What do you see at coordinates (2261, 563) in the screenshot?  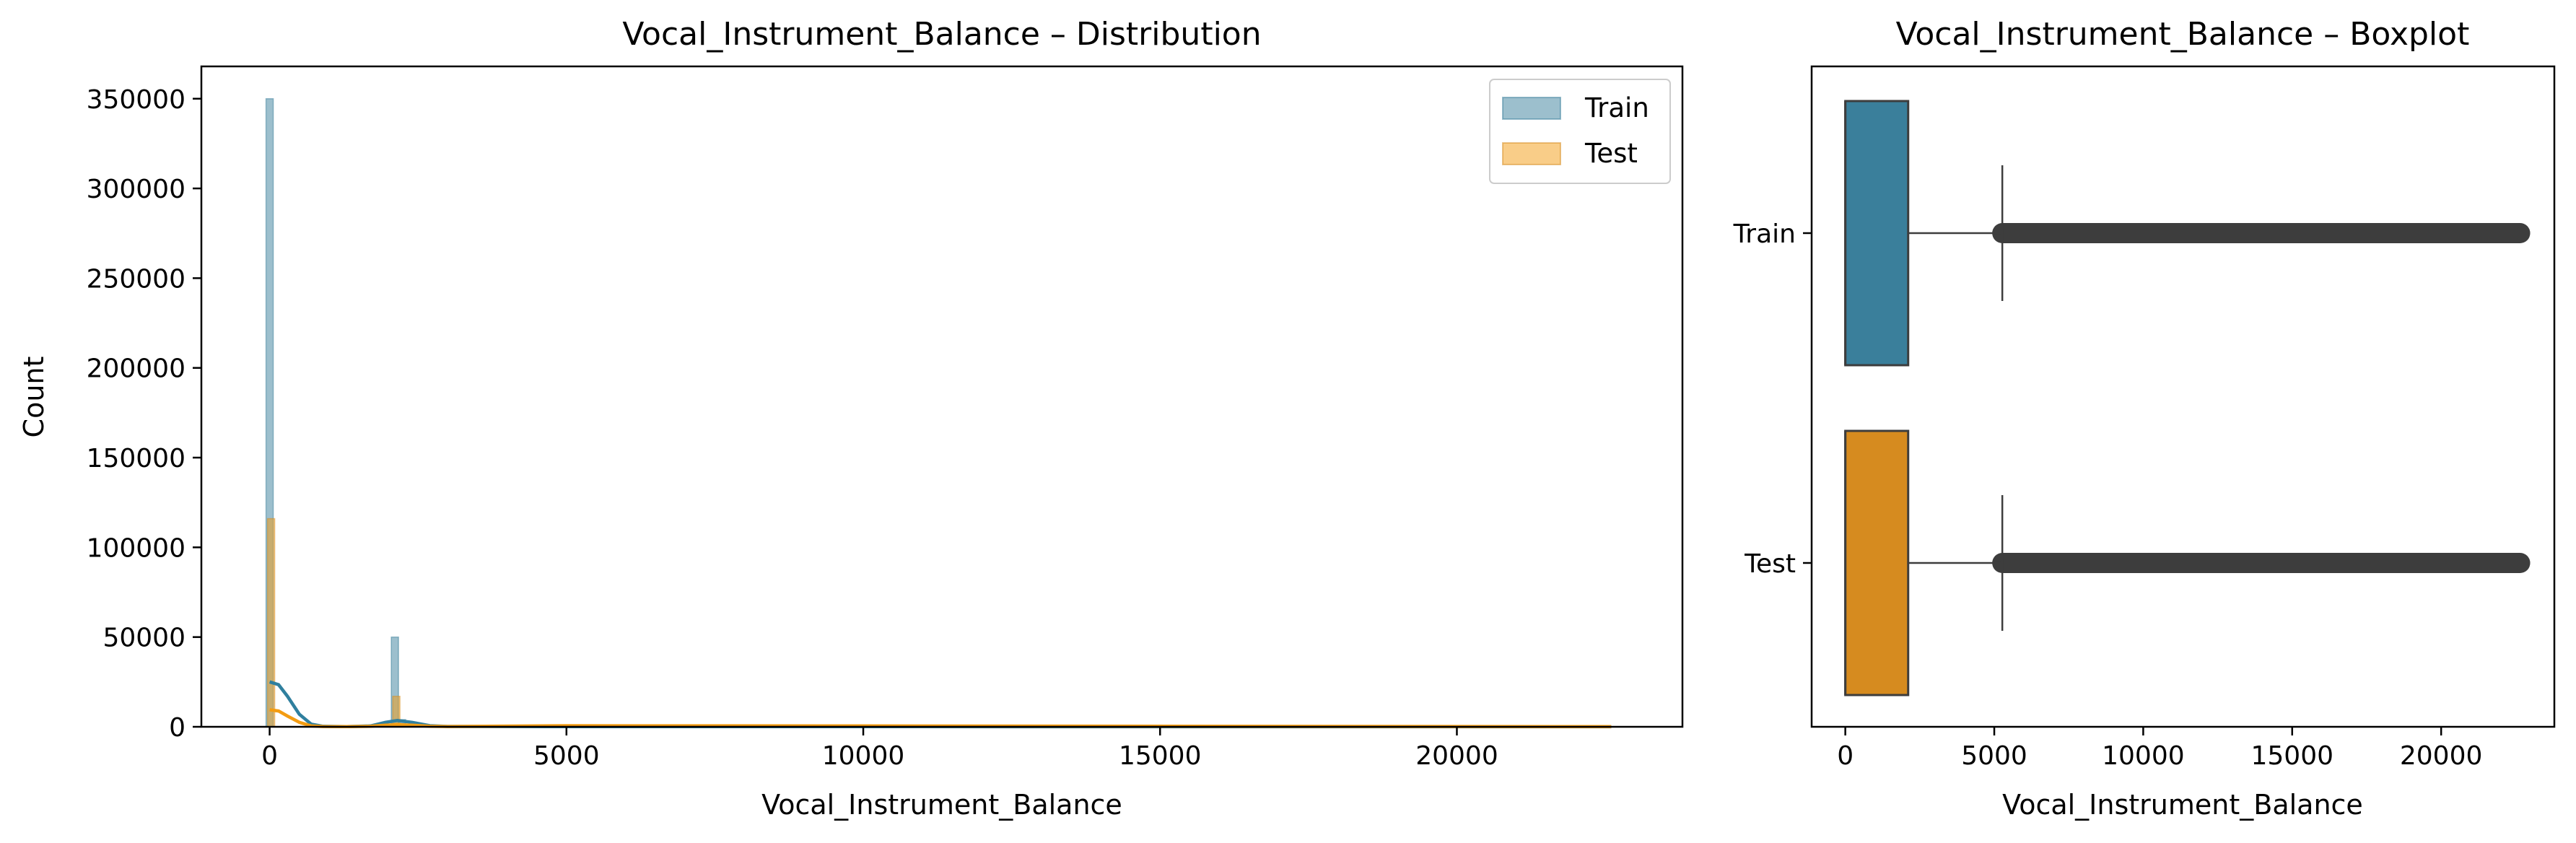 I see `boxplot-outliers-test` at bounding box center [2261, 563].